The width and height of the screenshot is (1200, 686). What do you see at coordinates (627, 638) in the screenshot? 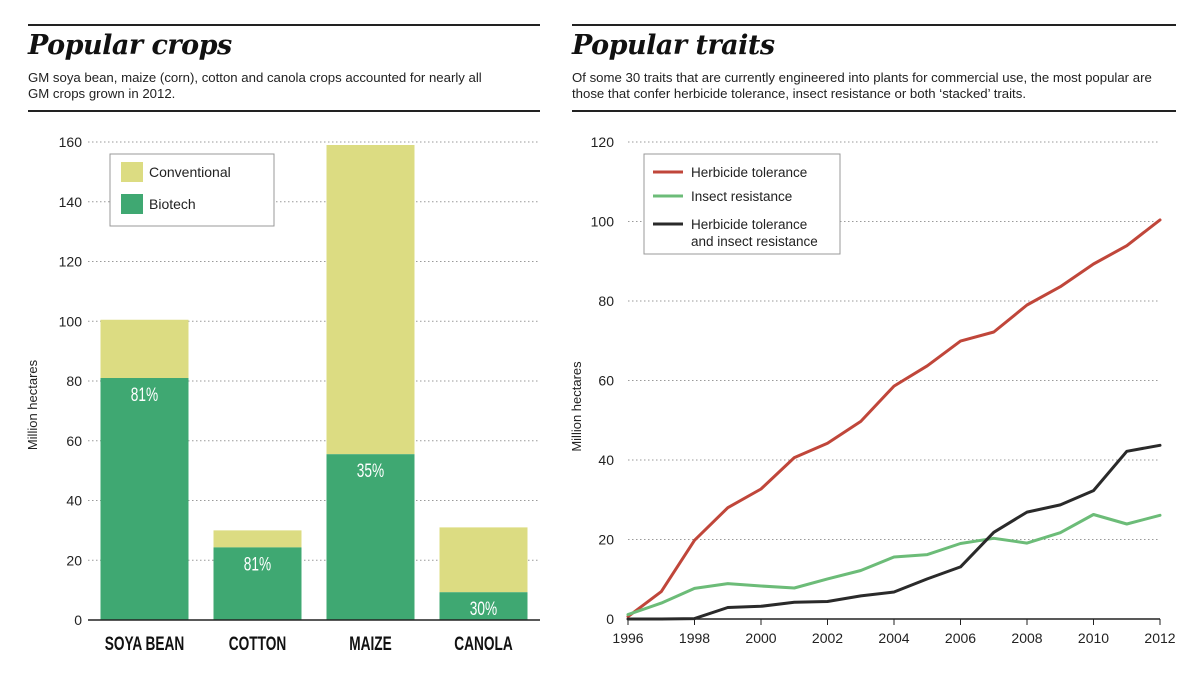
I see `x-tick-label: 1996` at bounding box center [627, 638].